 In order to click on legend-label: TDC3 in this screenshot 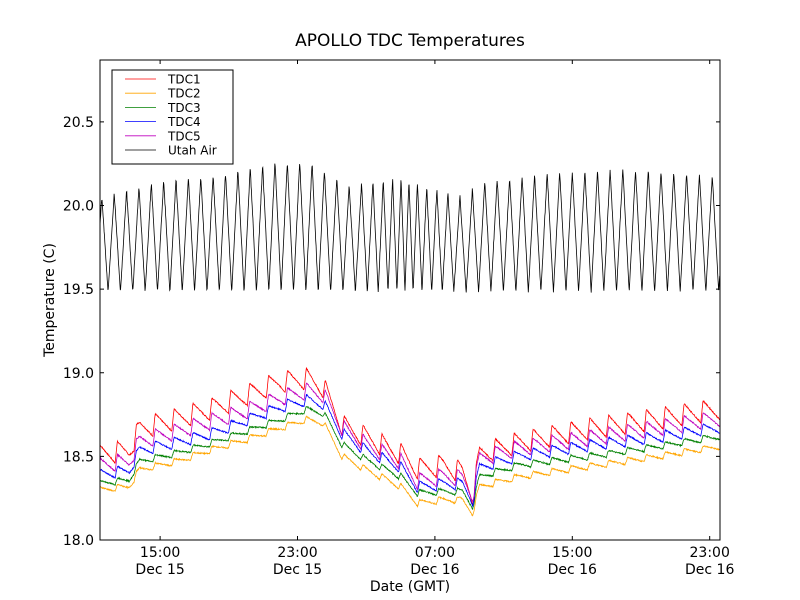, I will do `click(184, 108)`.